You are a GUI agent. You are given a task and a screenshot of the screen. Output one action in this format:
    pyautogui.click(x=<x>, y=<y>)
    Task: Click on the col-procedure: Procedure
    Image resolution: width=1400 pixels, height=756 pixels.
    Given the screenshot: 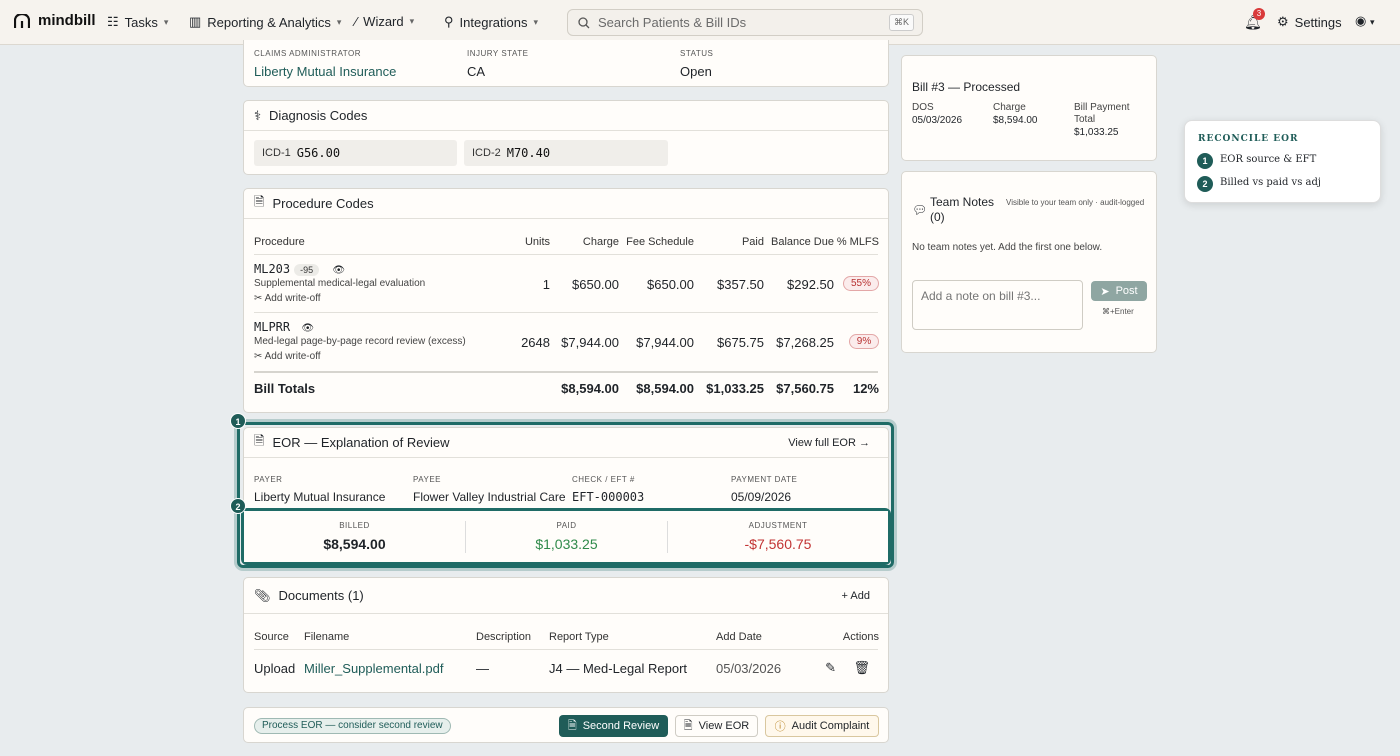 What is the action you would take?
    pyautogui.click(x=279, y=242)
    